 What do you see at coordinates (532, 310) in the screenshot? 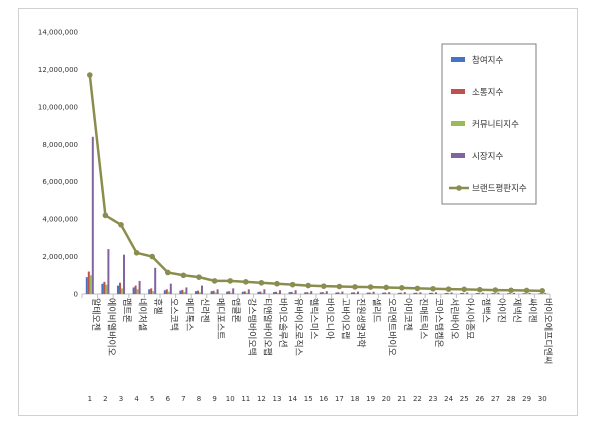
I see `category-label: 싸이젠` at bounding box center [532, 310].